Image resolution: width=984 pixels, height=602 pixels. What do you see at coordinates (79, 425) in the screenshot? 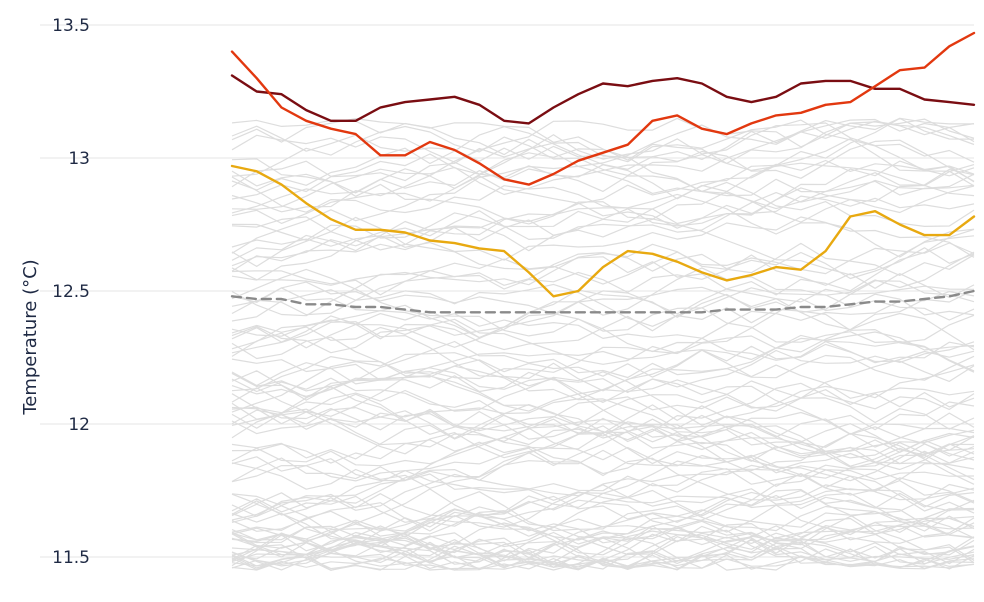
I see `y-tick-label: 12` at bounding box center [79, 425].